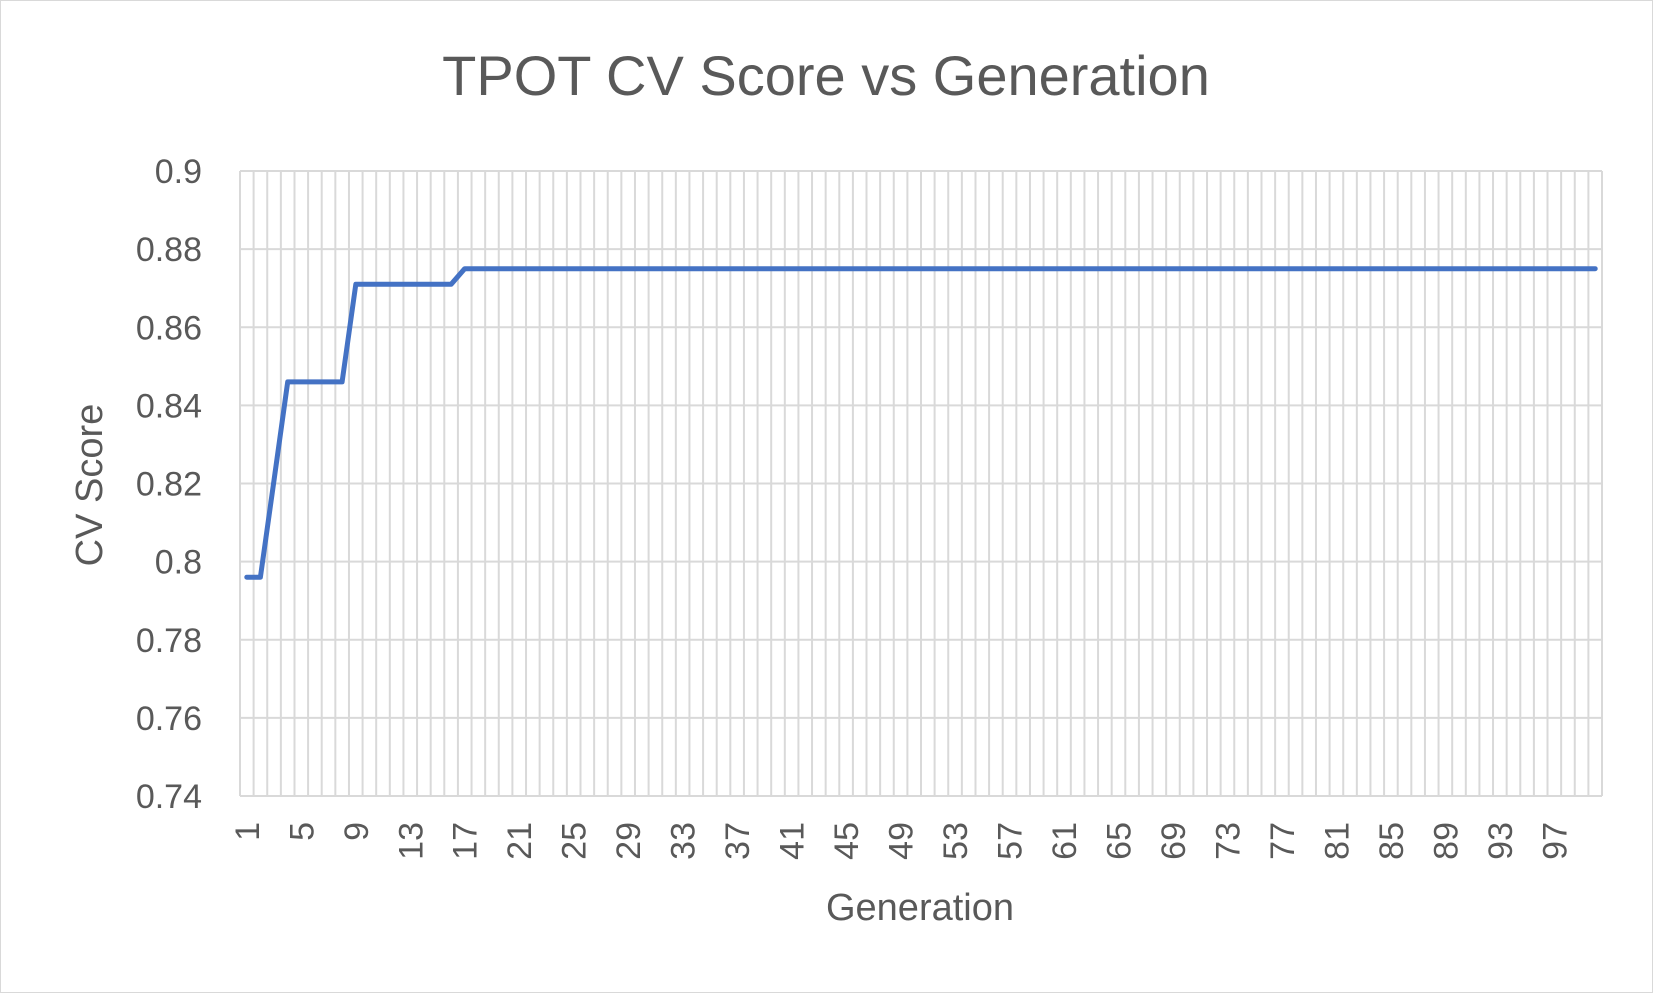 This screenshot has width=1653, height=993. Describe the element at coordinates (169, 641) in the screenshot. I see `y-tick-label: 0.78` at that location.